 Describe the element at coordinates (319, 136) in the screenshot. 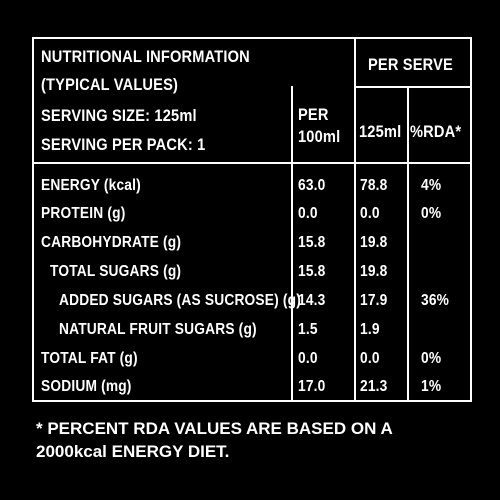

I see `col-per-100-unit: 100ml` at that location.